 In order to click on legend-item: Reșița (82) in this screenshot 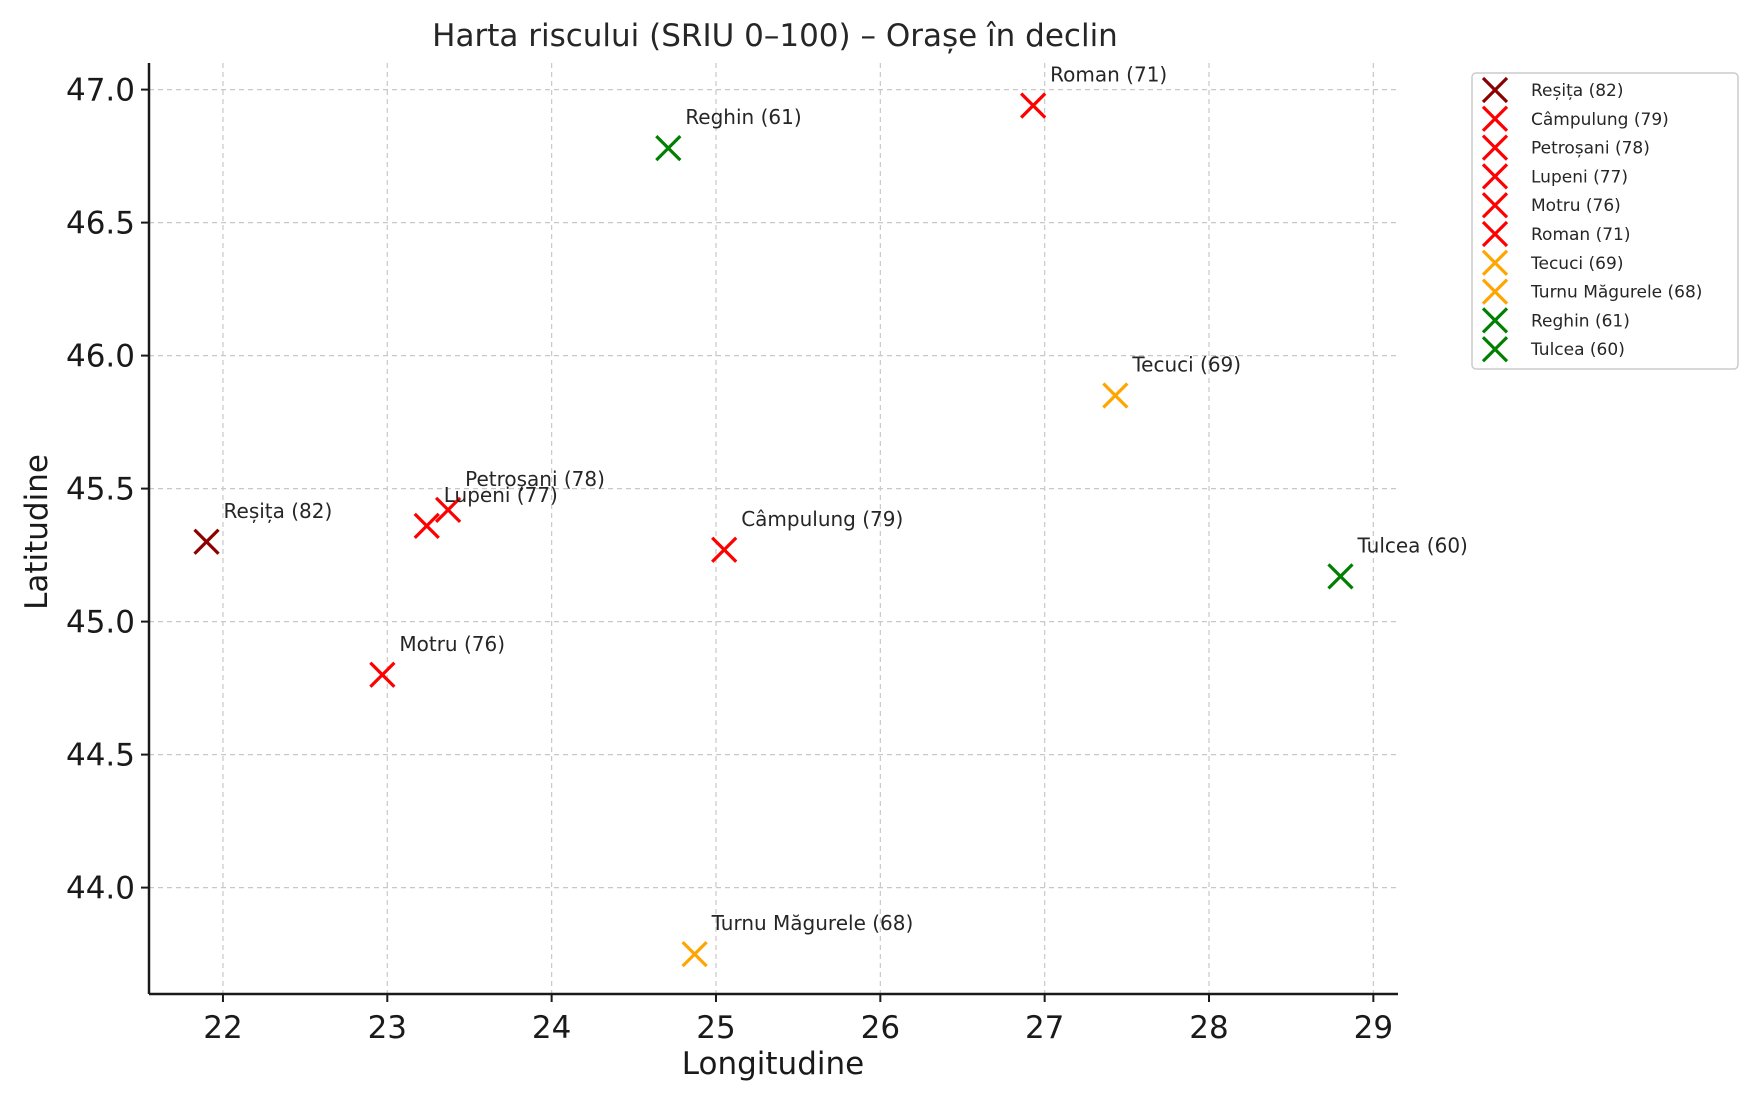, I will do `click(1552, 90)`.